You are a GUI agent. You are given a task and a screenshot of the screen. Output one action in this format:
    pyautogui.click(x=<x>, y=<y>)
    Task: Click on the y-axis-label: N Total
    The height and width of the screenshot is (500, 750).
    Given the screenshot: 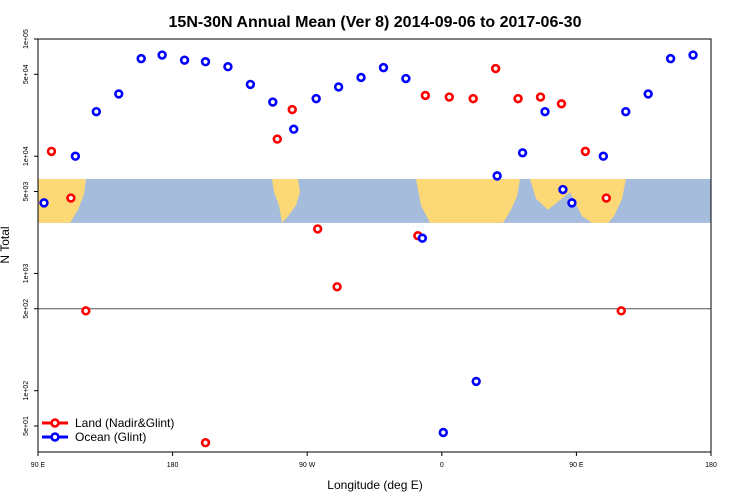 What is the action you would take?
    pyautogui.click(x=6, y=244)
    